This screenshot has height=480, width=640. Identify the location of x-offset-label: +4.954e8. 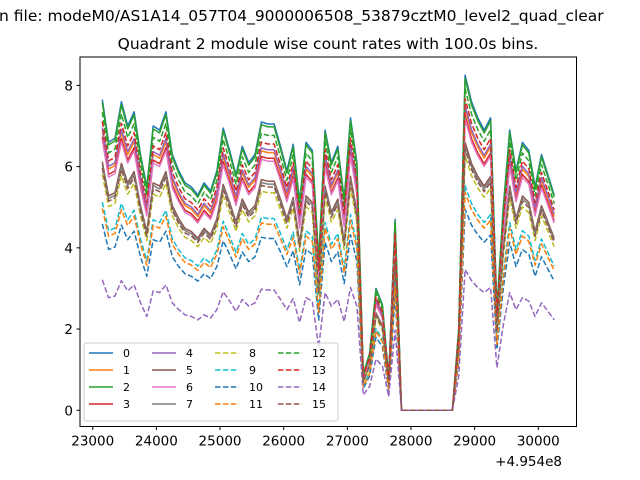
(528, 462).